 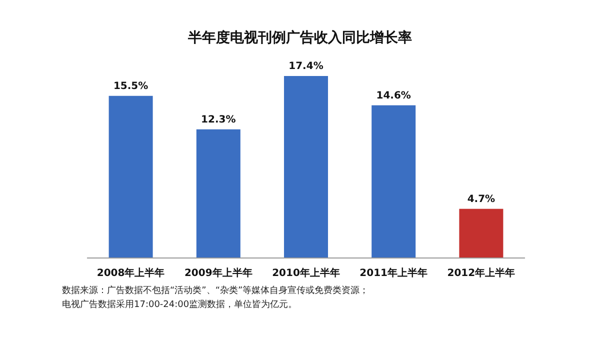 I want to click on text: 电视广告数据采用17:00-24:00监测数据，单位皆为亿元。, so click(x=180, y=304).